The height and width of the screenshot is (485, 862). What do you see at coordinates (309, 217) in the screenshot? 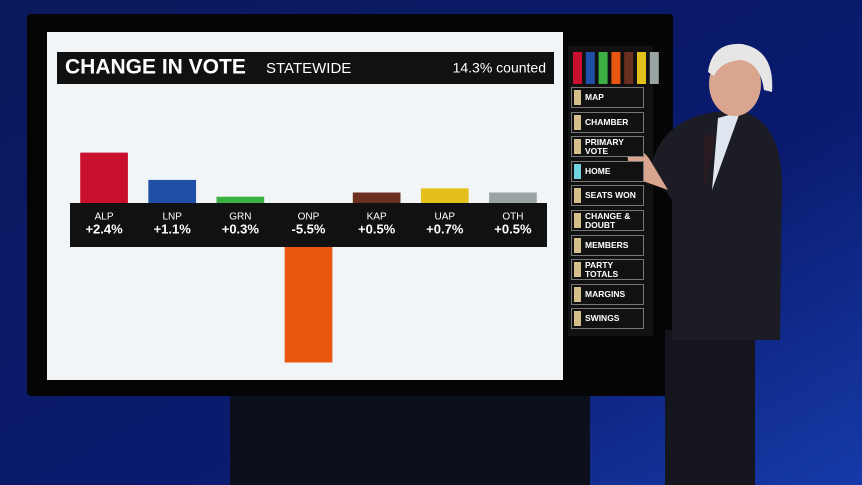
I see `category-label: ONP` at bounding box center [309, 217].